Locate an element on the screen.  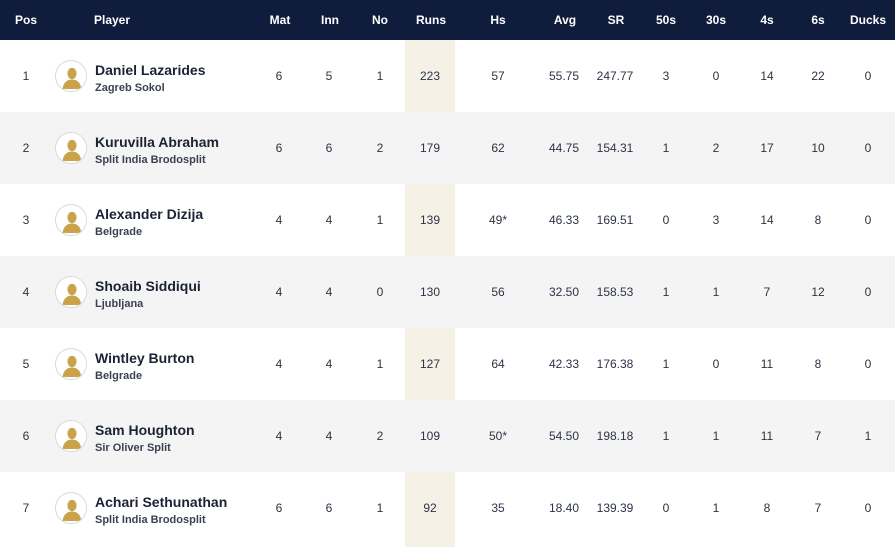
cell-4s: 14 is located at coordinates (767, 220).